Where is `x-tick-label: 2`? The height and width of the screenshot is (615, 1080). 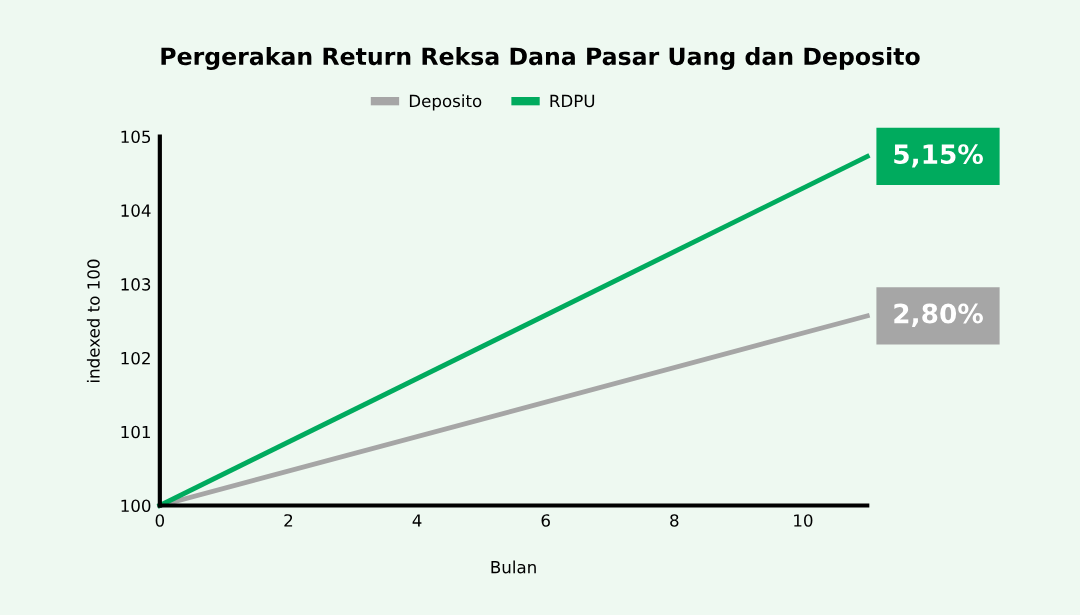 x-tick-label: 2 is located at coordinates (288, 520).